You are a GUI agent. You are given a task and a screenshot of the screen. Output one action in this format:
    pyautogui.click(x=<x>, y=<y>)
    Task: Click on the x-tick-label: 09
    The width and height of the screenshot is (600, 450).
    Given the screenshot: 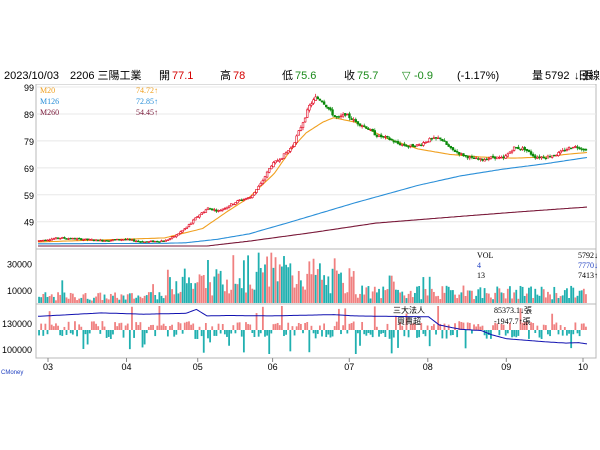 What is the action you would take?
    pyautogui.click(x=506, y=367)
    